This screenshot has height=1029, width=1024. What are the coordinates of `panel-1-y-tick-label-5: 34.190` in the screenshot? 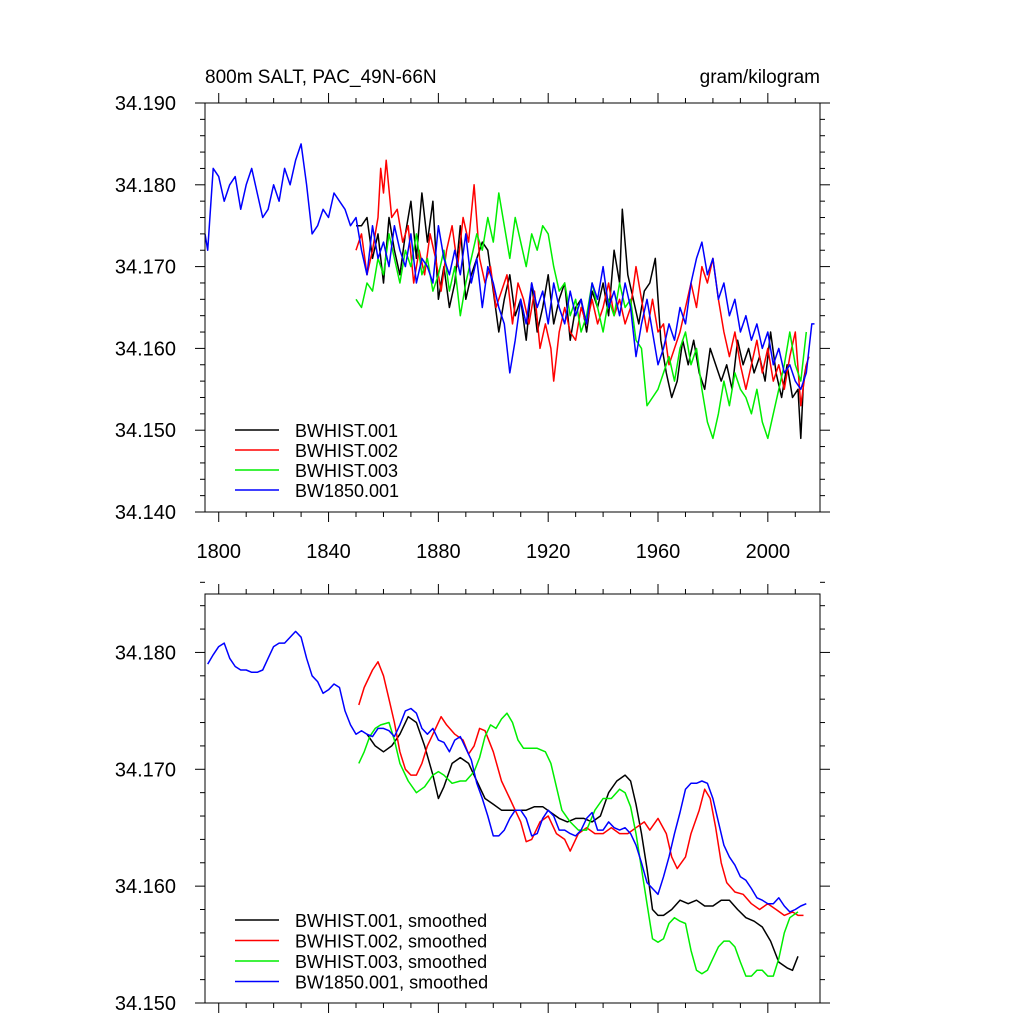 It's located at (145, 104).